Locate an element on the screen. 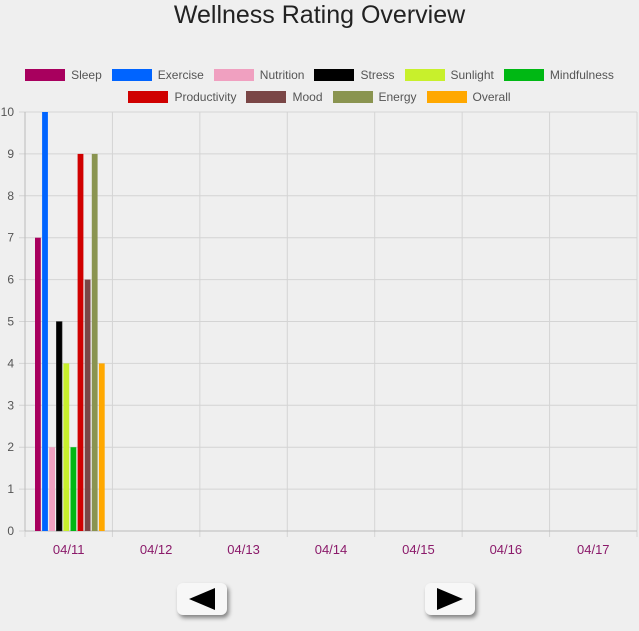  legend-label: Exercise is located at coordinates (180, 75).